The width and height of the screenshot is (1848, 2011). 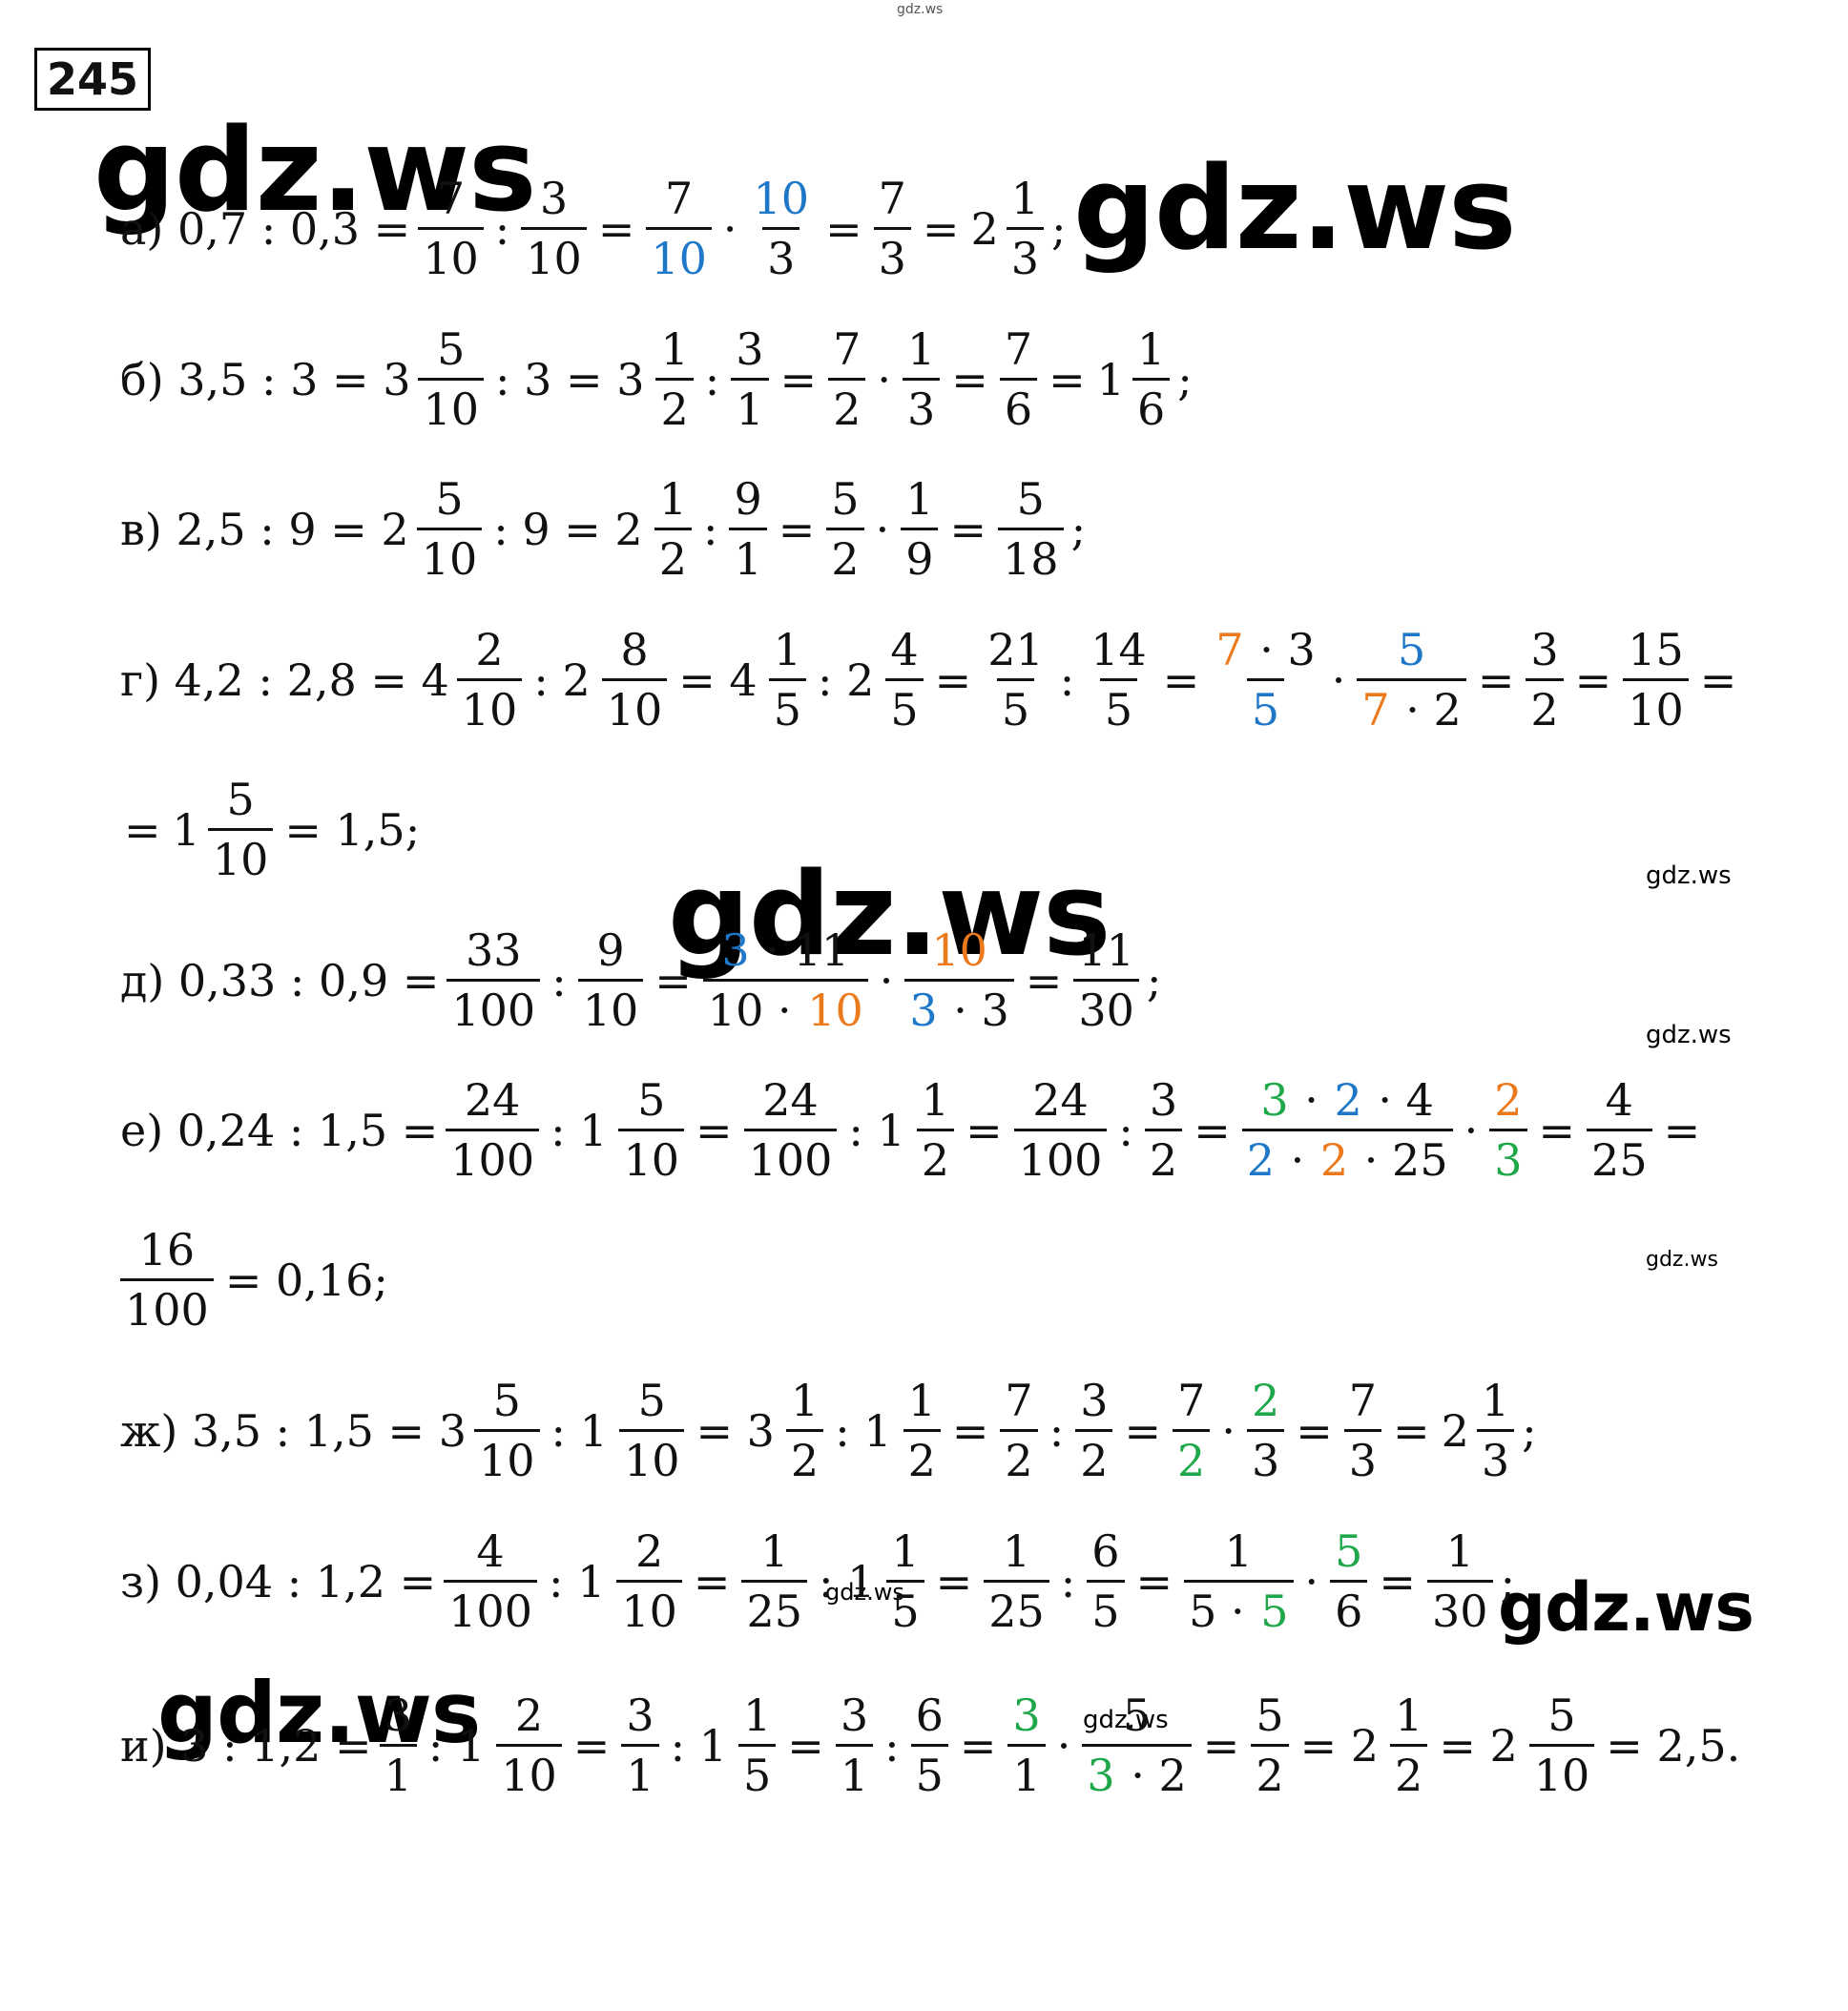 I want to click on numerator: 21, so click(x=1016, y=652).